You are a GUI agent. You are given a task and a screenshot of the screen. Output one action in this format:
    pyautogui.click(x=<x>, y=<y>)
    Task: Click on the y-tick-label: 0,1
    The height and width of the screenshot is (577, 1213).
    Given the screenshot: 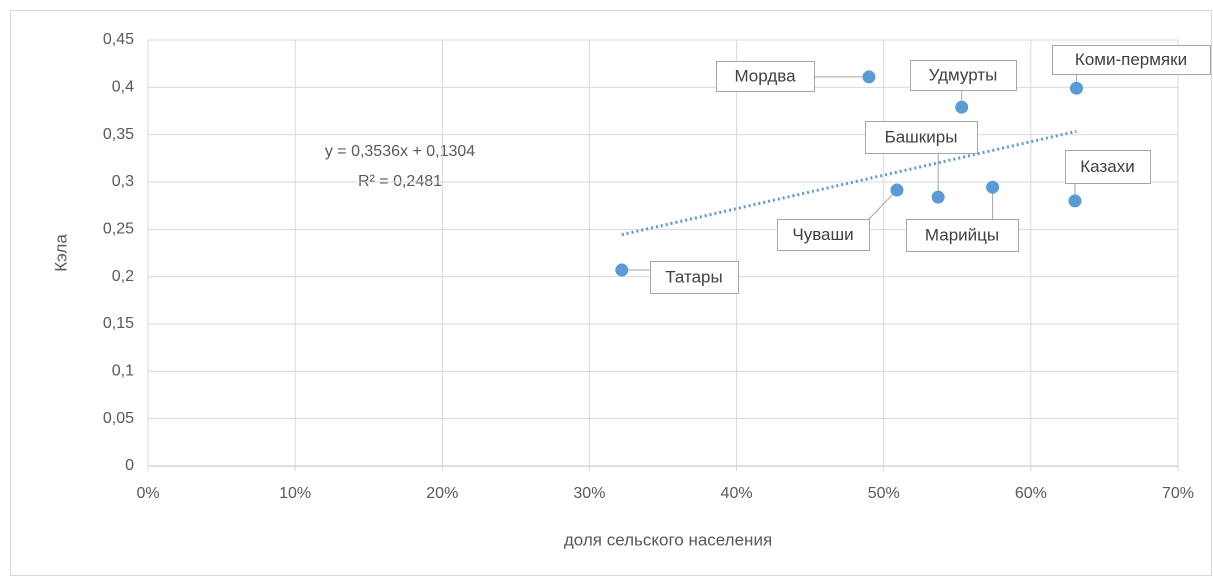 What is the action you would take?
    pyautogui.click(x=123, y=371)
    